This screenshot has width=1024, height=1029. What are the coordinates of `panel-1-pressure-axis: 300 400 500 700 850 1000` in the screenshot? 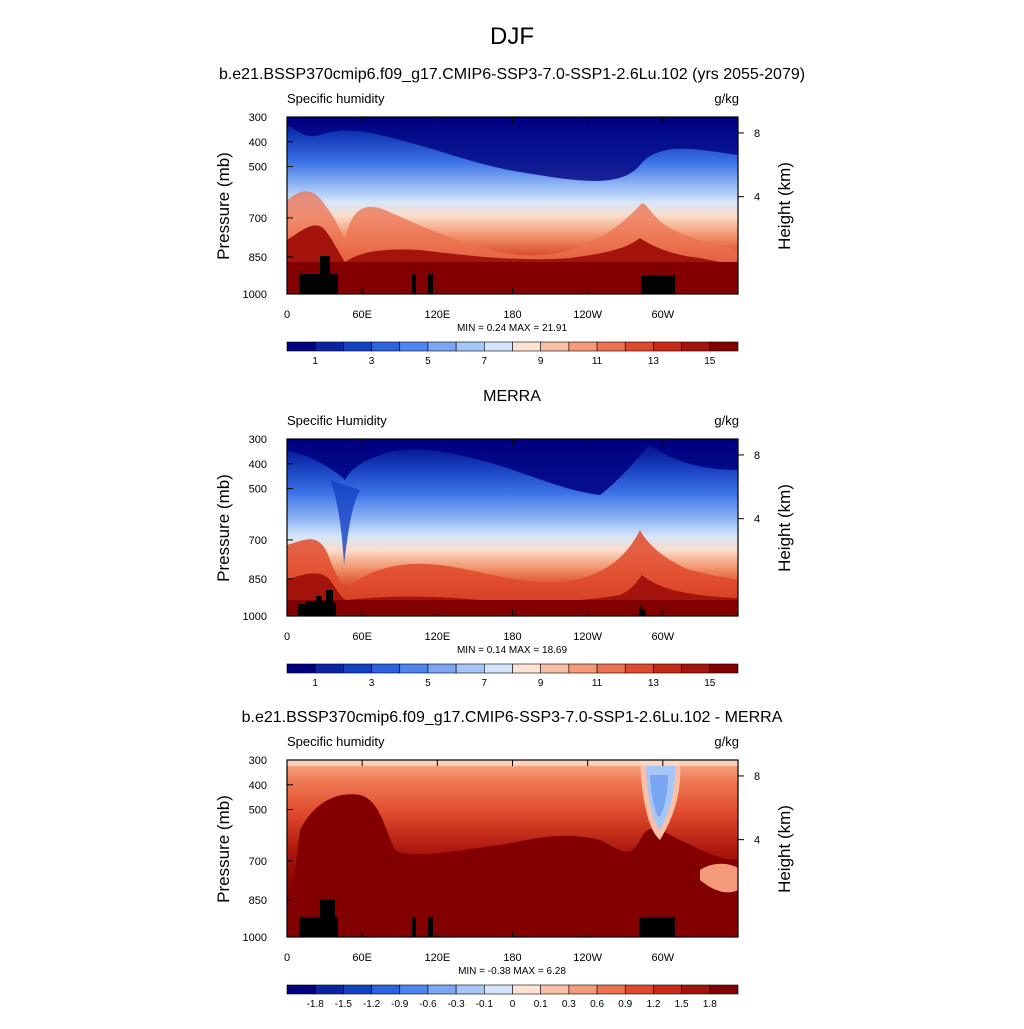 It's located at (268, 206).